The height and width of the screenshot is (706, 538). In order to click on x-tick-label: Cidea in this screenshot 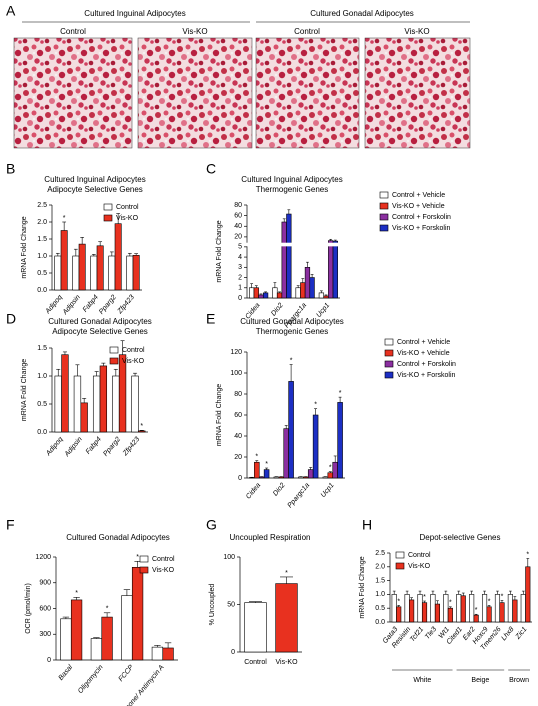, I will do `click(253, 491)`.